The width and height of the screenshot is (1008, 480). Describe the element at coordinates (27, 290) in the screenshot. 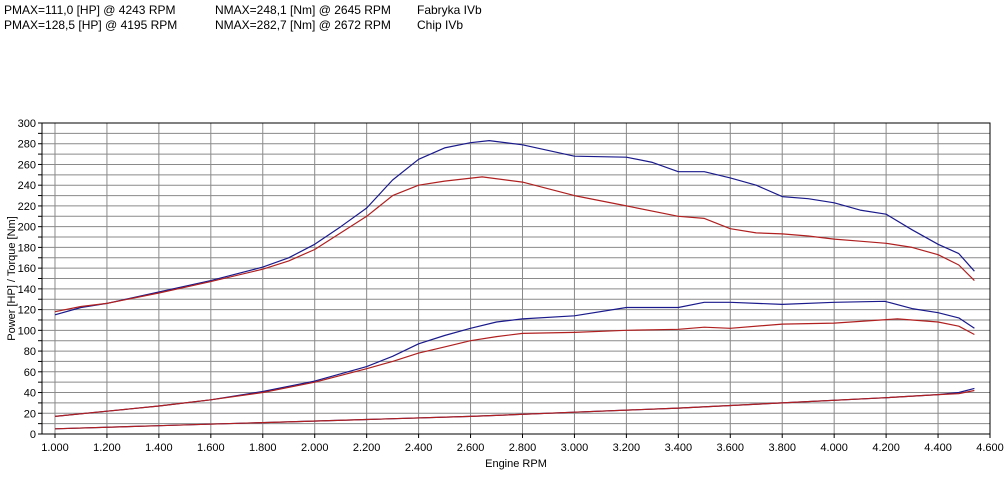

I see `y-tick-label: 140` at that location.